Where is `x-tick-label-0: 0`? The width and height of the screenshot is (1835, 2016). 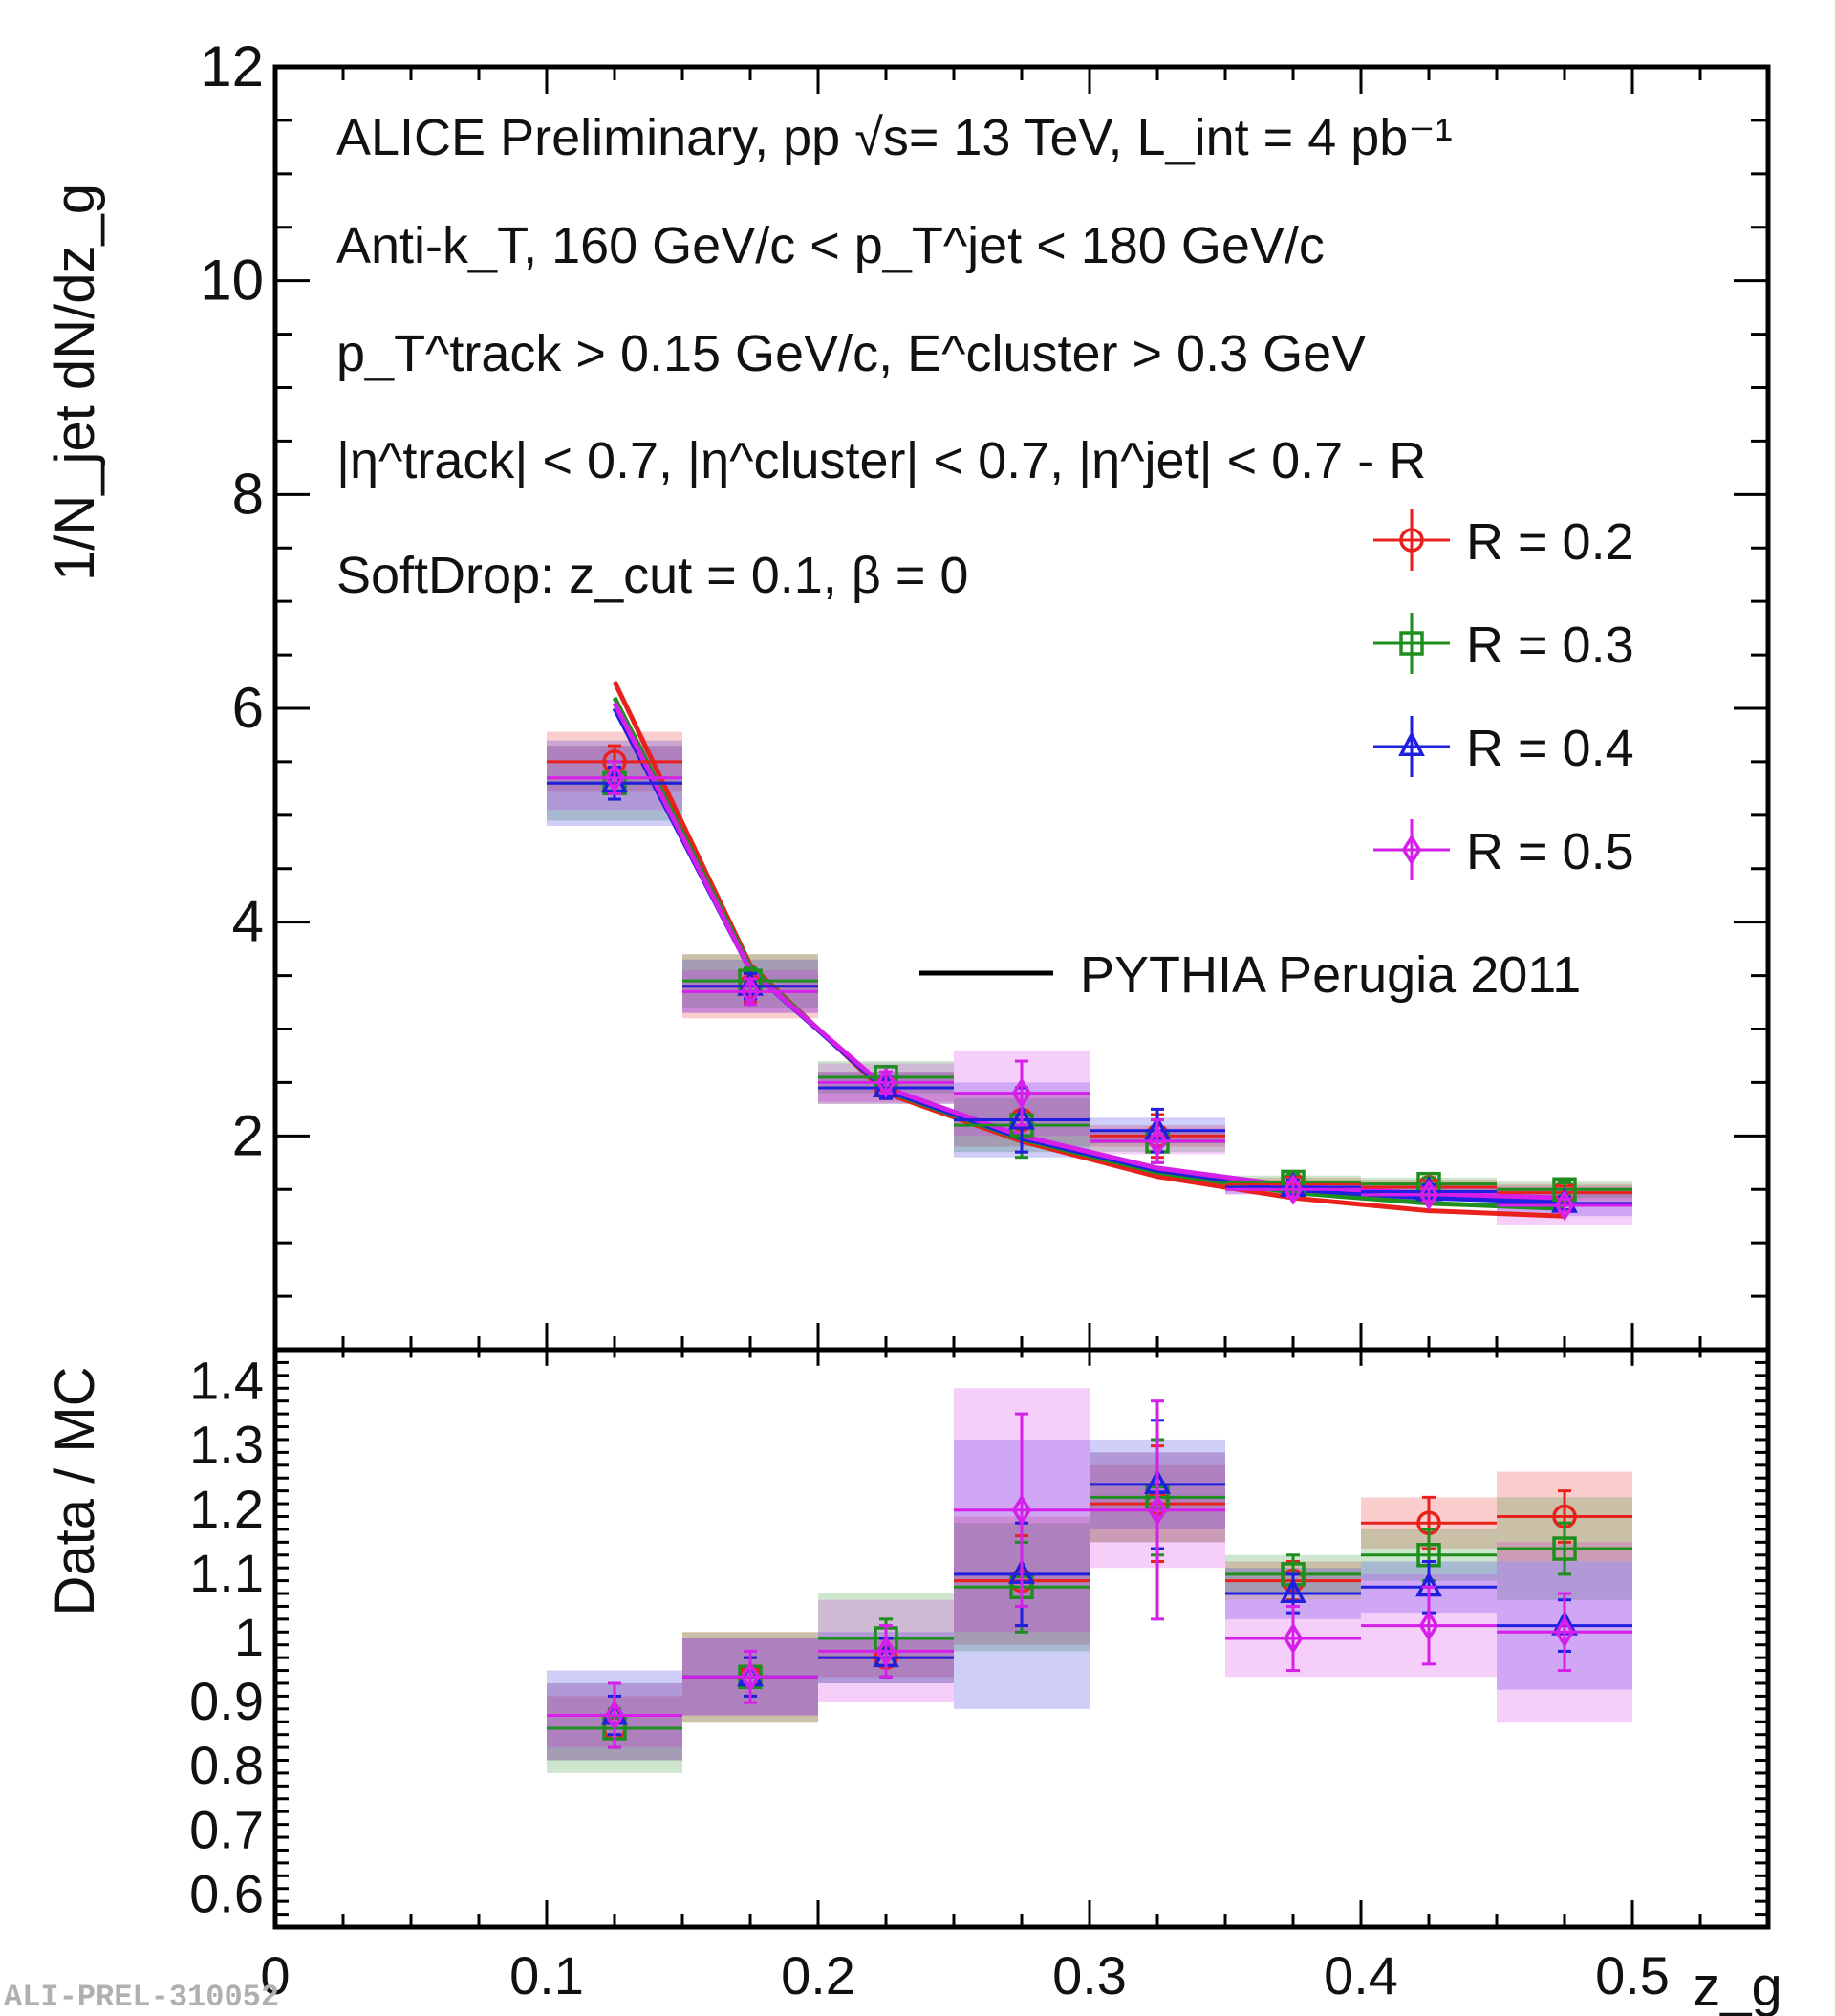 x-tick-label-0: 0 is located at coordinates (275, 1975).